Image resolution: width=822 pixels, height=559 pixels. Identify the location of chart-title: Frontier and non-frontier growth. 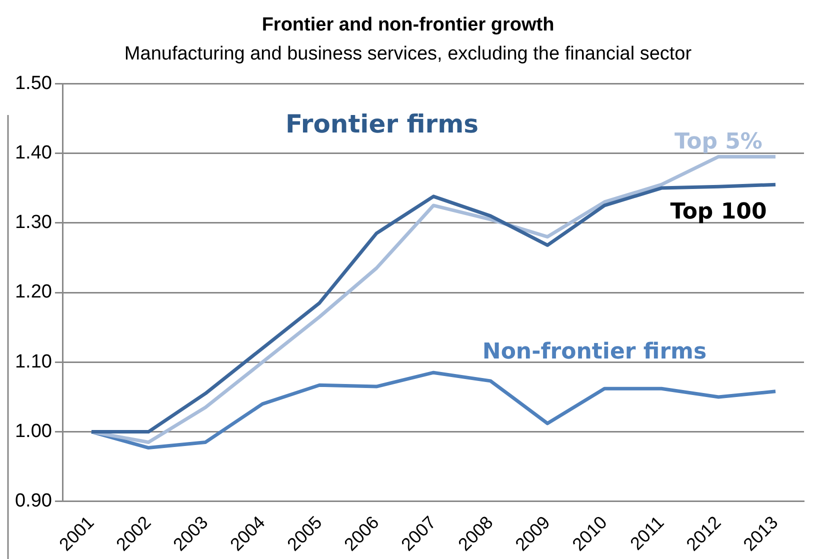
(408, 25).